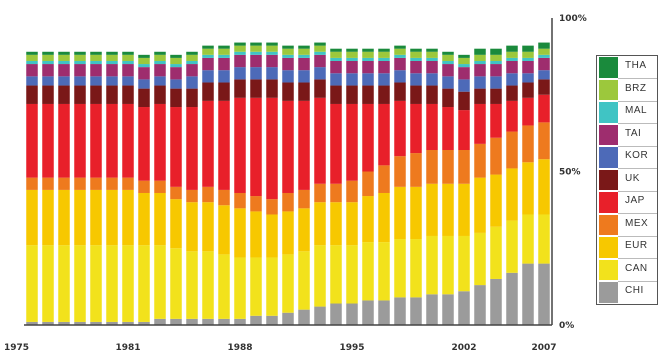 Image resolution: width=662 pixels, height=352 pixels. I want to click on bar-segment-tha-2004, so click(496, 51).